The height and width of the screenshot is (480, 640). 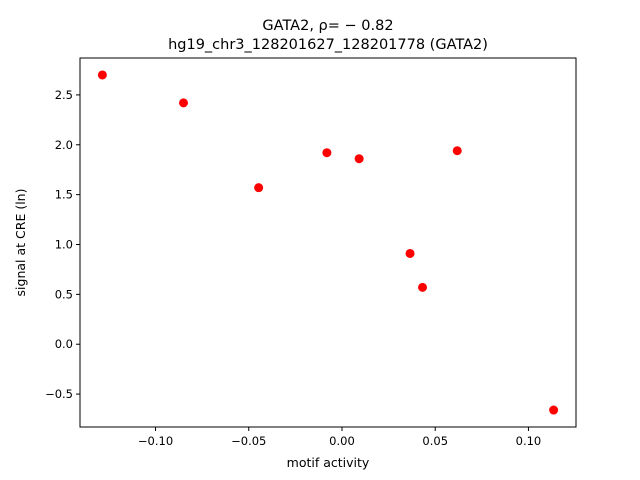 What do you see at coordinates (64, 344) in the screenshot?
I see `y-tick-label: 0.0` at bounding box center [64, 344].